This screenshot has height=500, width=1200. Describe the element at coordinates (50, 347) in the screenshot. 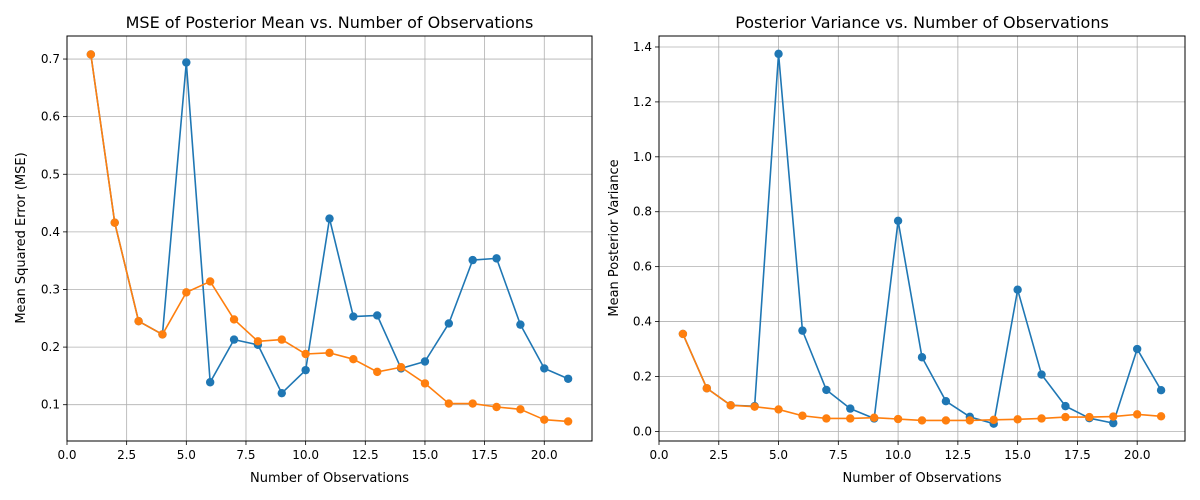

I see `y-tick-label: 0.2` at that location.